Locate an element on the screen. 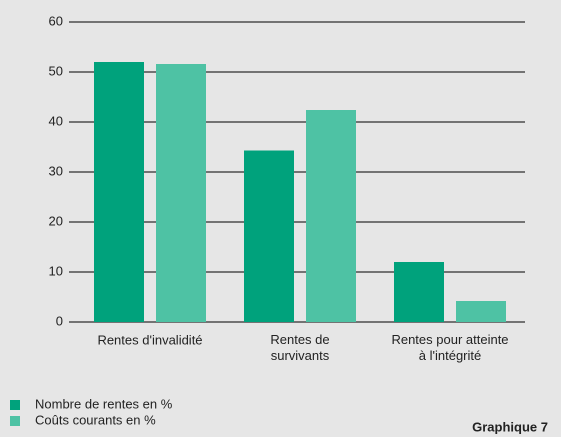  x-tick-label: Rentes d'invalidité is located at coordinates (149, 339).